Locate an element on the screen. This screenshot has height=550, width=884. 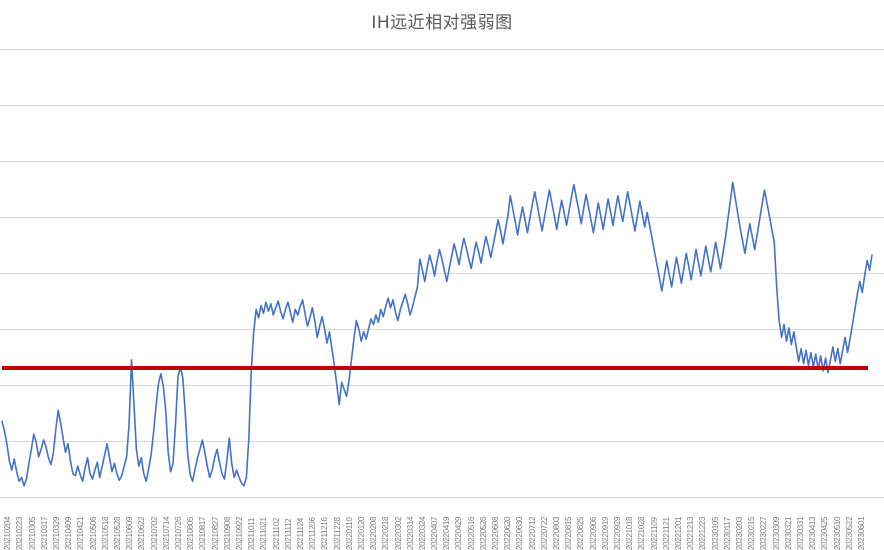
x-axis-tick-label: 20210317 is located at coordinates (44, 533).